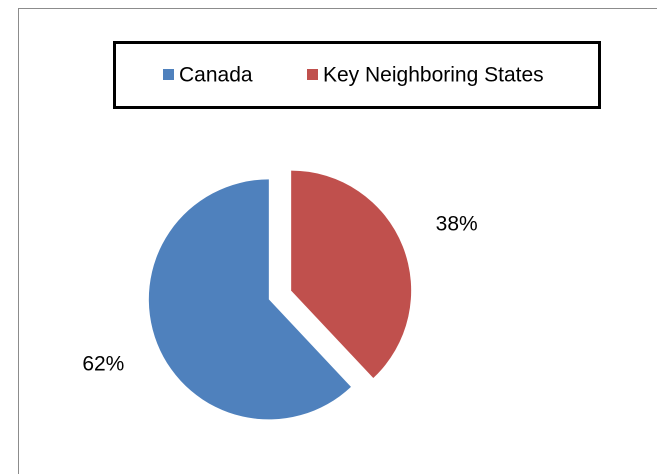  Describe the element at coordinates (103, 363) in the screenshot. I see `data-label: 62%` at that location.